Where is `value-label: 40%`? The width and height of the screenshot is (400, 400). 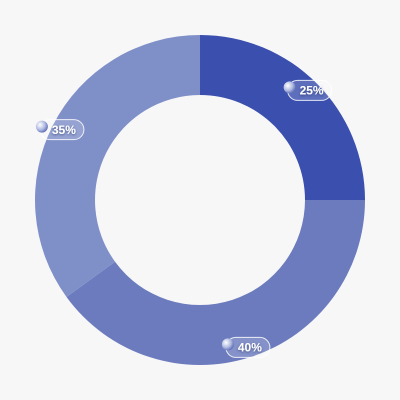
value-label: 40% is located at coordinates (246, 347).